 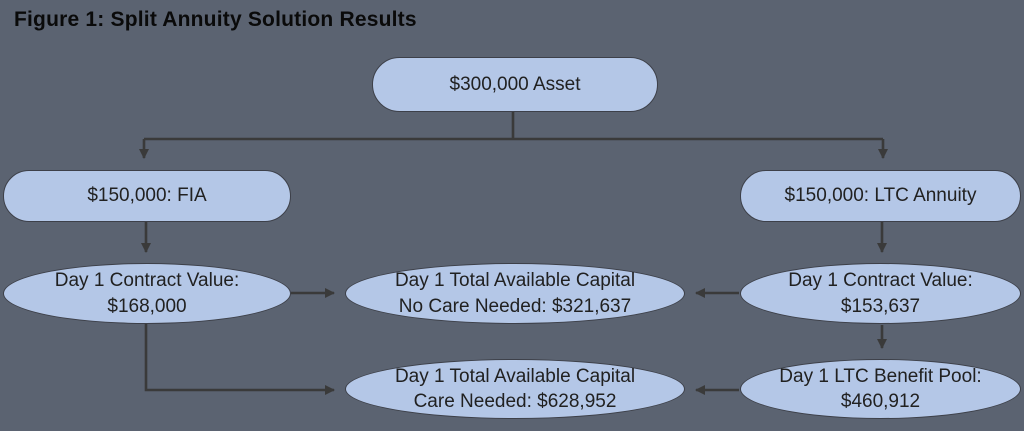 I want to click on node-asset-label: $300,000 Asset, so click(x=515, y=84).